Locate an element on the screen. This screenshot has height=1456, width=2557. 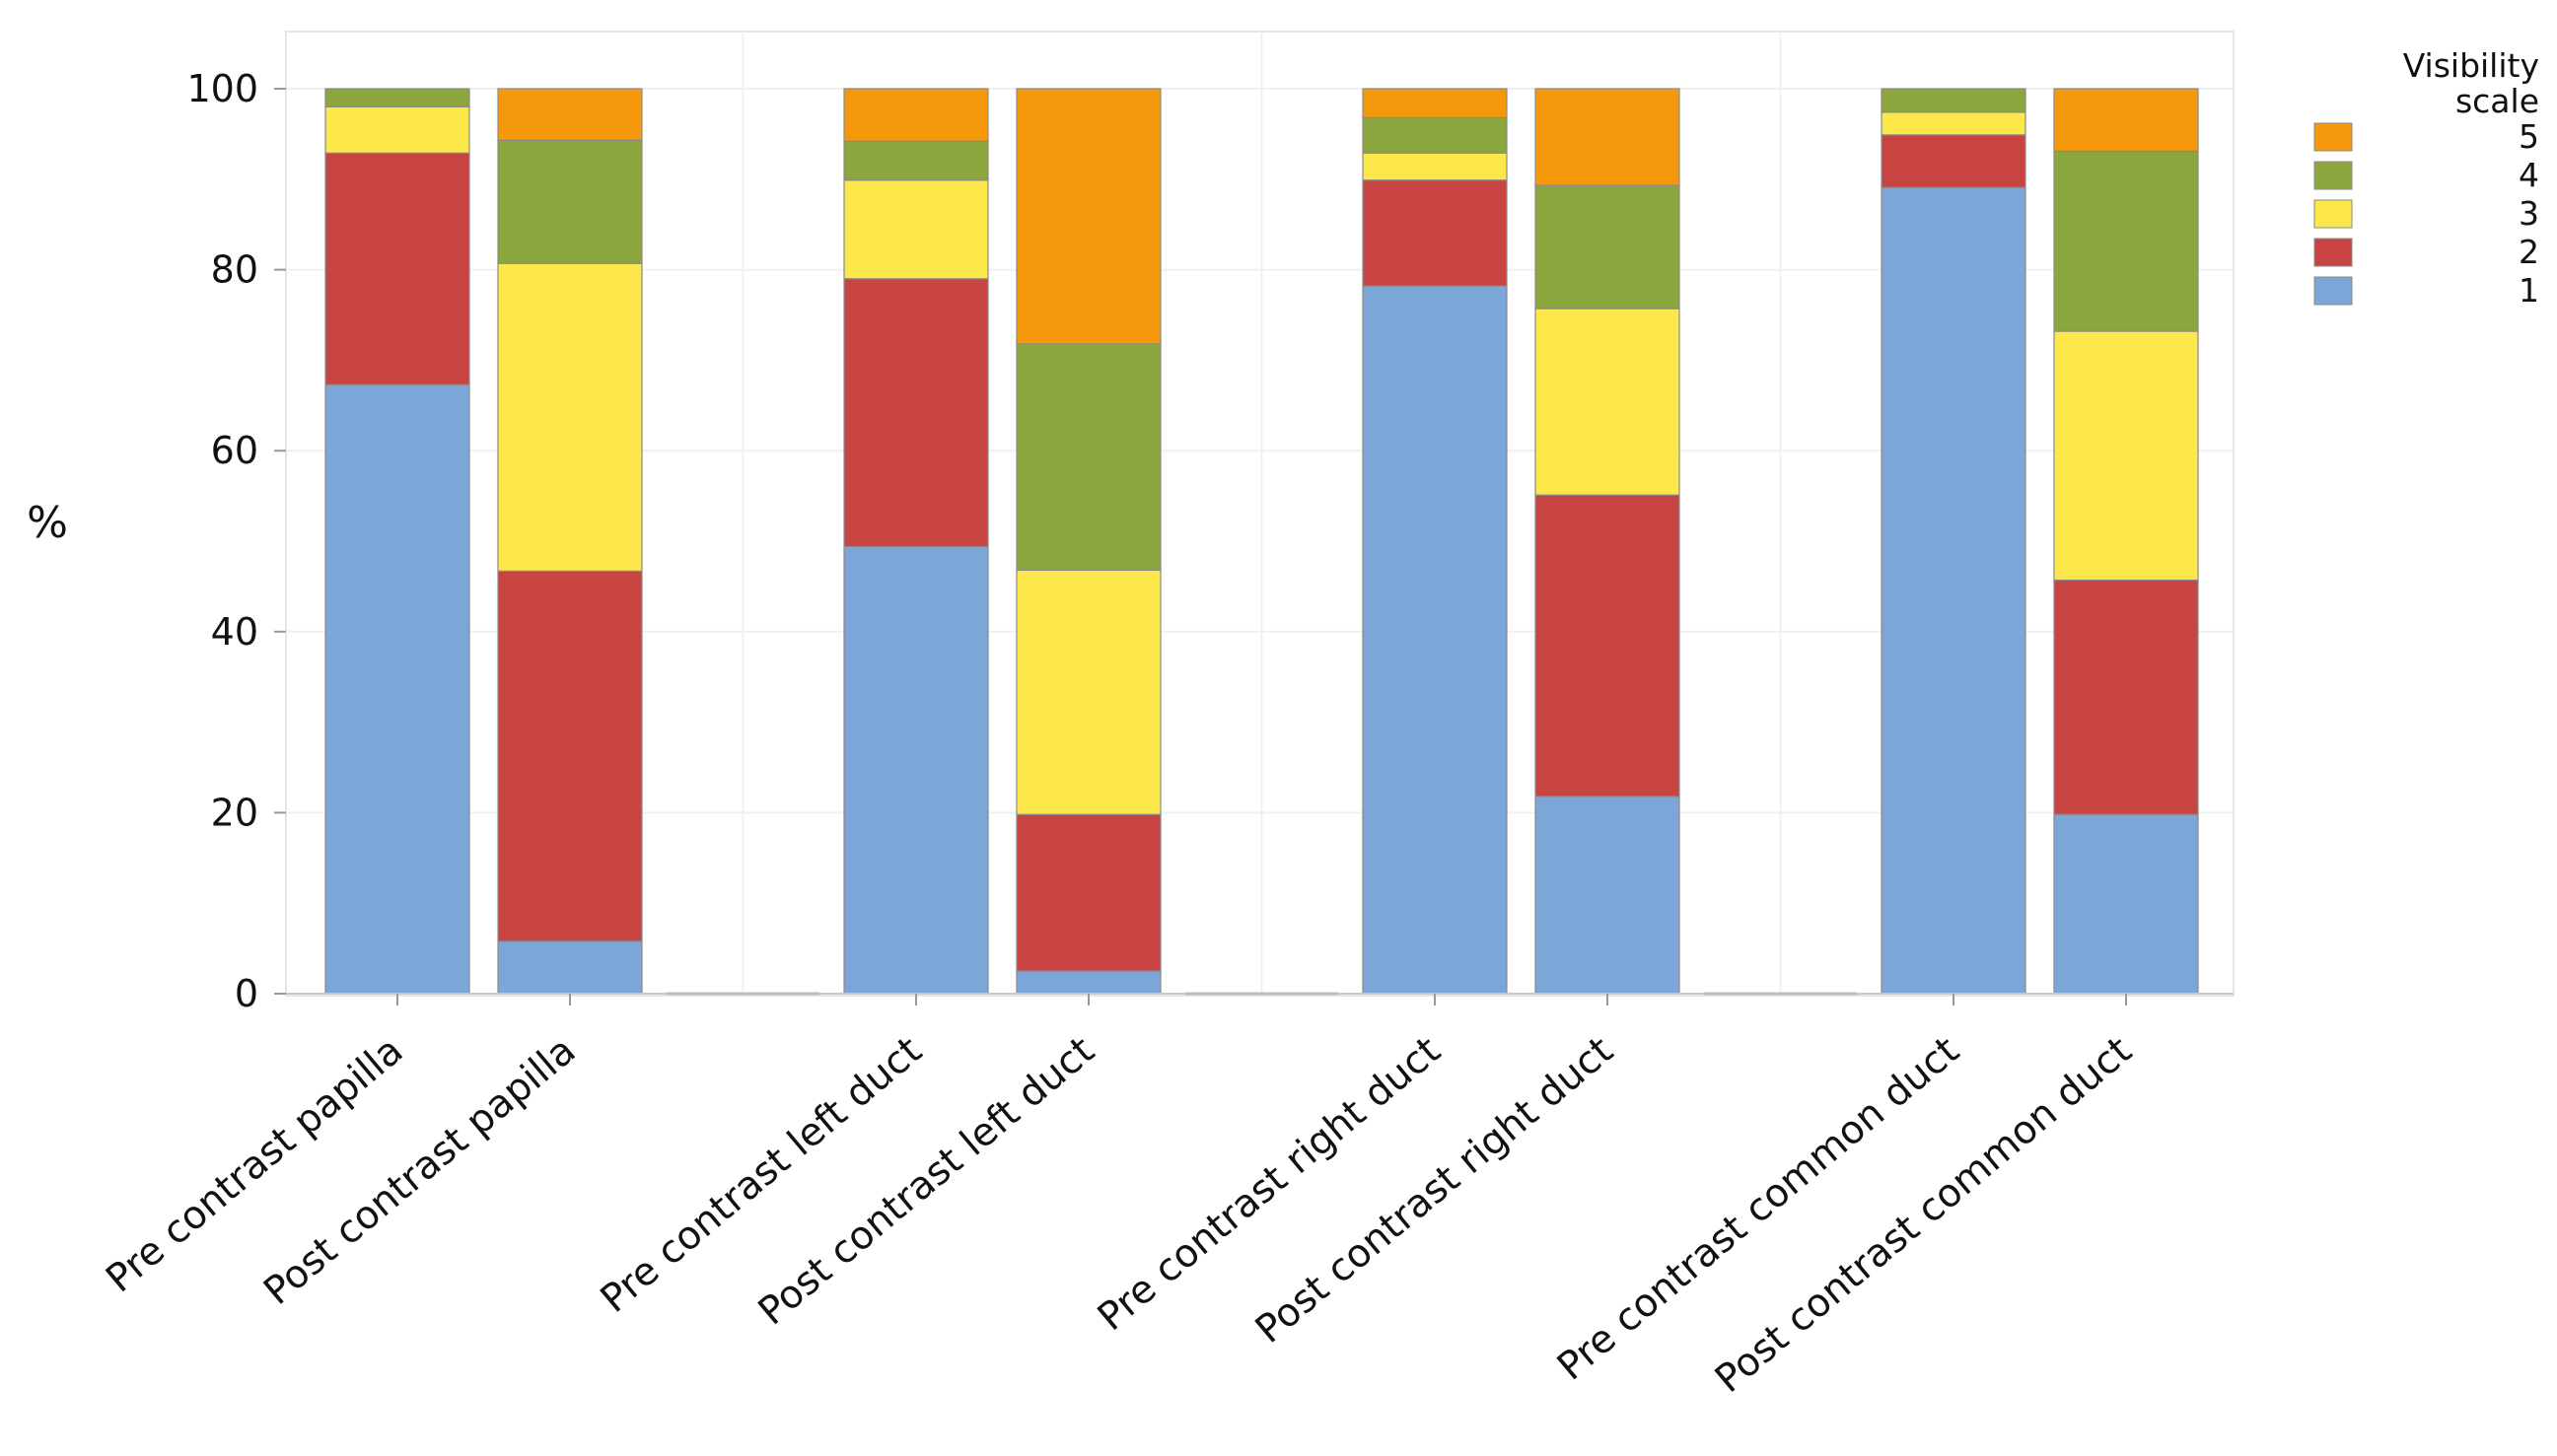
x-tick-label: Pre contrast papilla is located at coordinates (254, 1164).